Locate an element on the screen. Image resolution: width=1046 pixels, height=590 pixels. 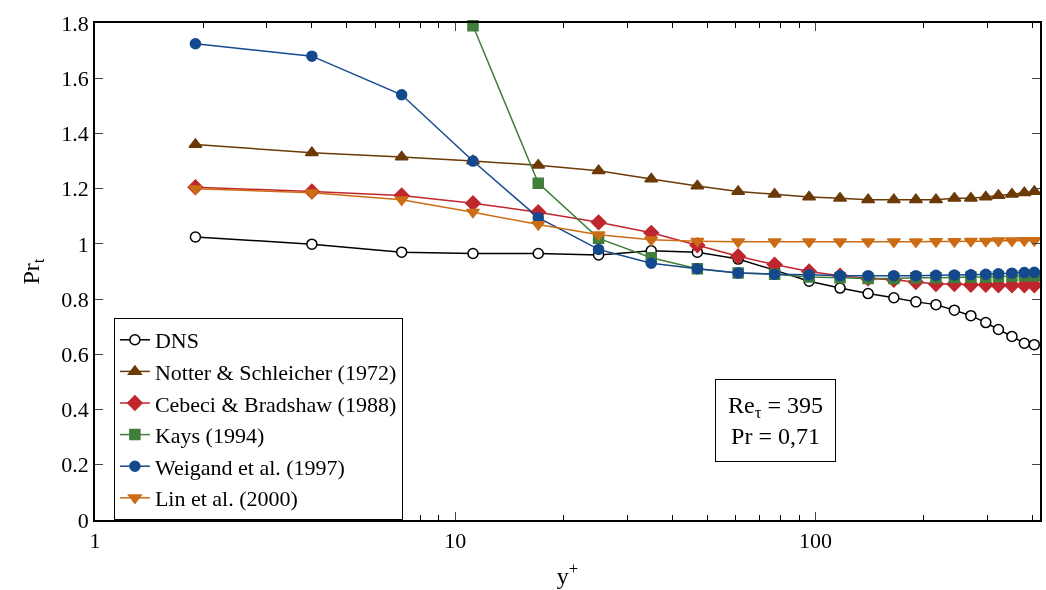
legend-label: Weigand et al. (1997) is located at coordinates (249, 467).